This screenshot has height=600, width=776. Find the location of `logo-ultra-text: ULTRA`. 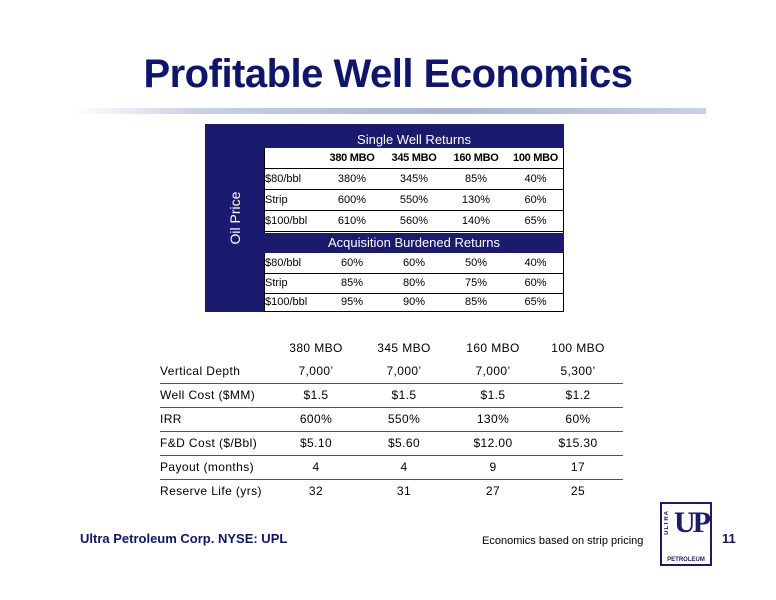

logo-ultra-text: ULTRA is located at coordinates (667, 522).